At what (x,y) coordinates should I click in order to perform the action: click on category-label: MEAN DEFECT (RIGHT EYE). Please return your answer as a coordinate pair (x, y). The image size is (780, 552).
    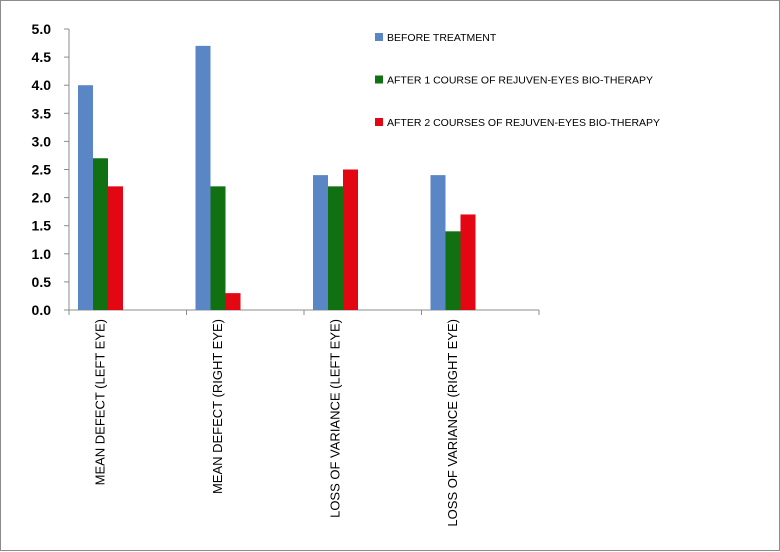
    Looking at the image, I should click on (217, 406).